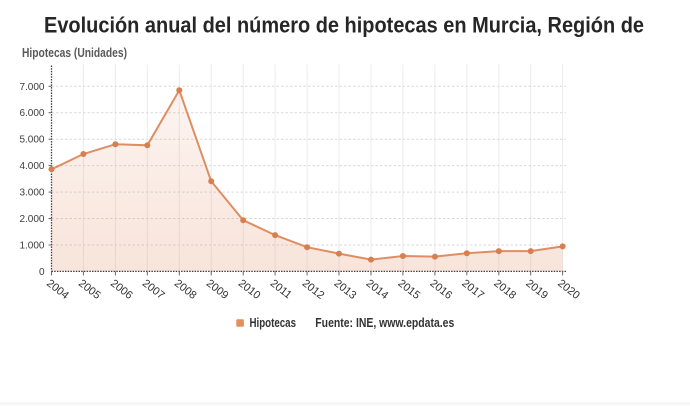  Describe the element at coordinates (31, 113) in the screenshot. I see `svg-text: 6.000` at that location.